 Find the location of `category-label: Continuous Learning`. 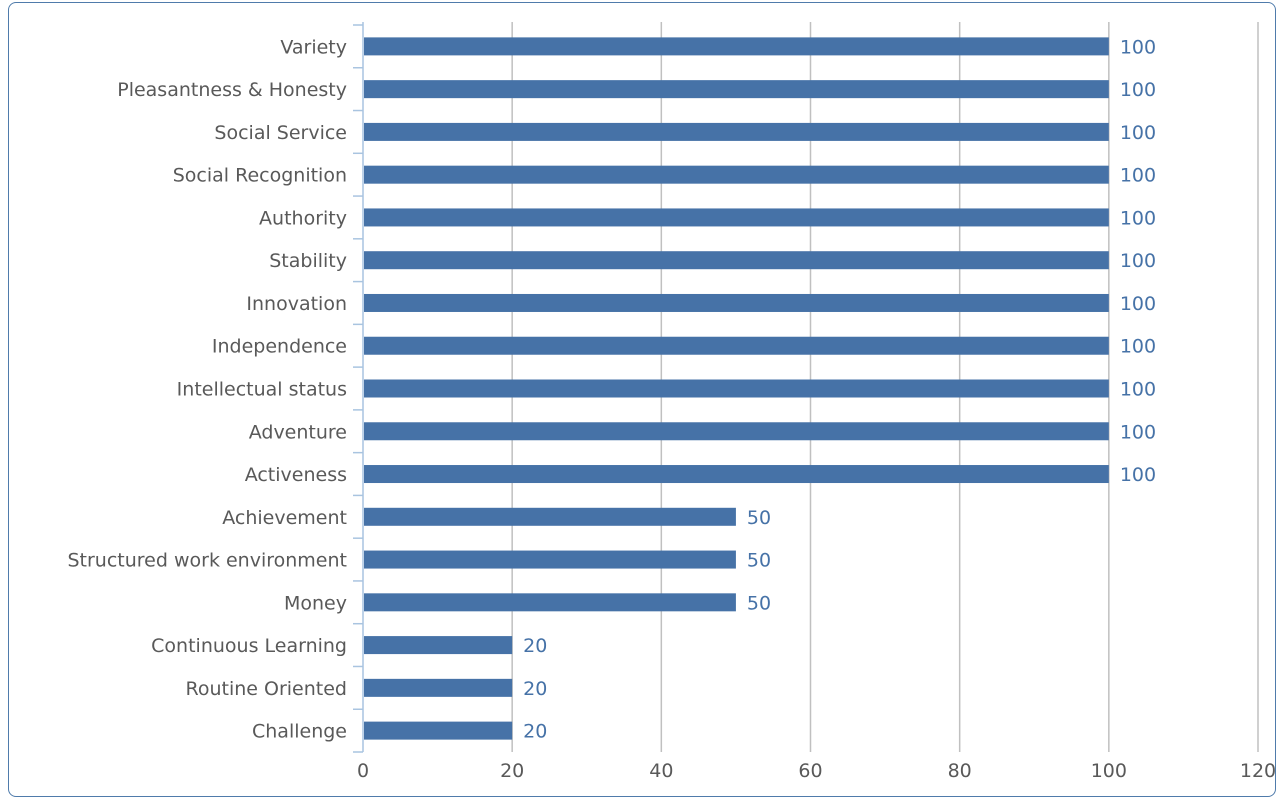

category-label: Continuous Learning is located at coordinates (249, 646).